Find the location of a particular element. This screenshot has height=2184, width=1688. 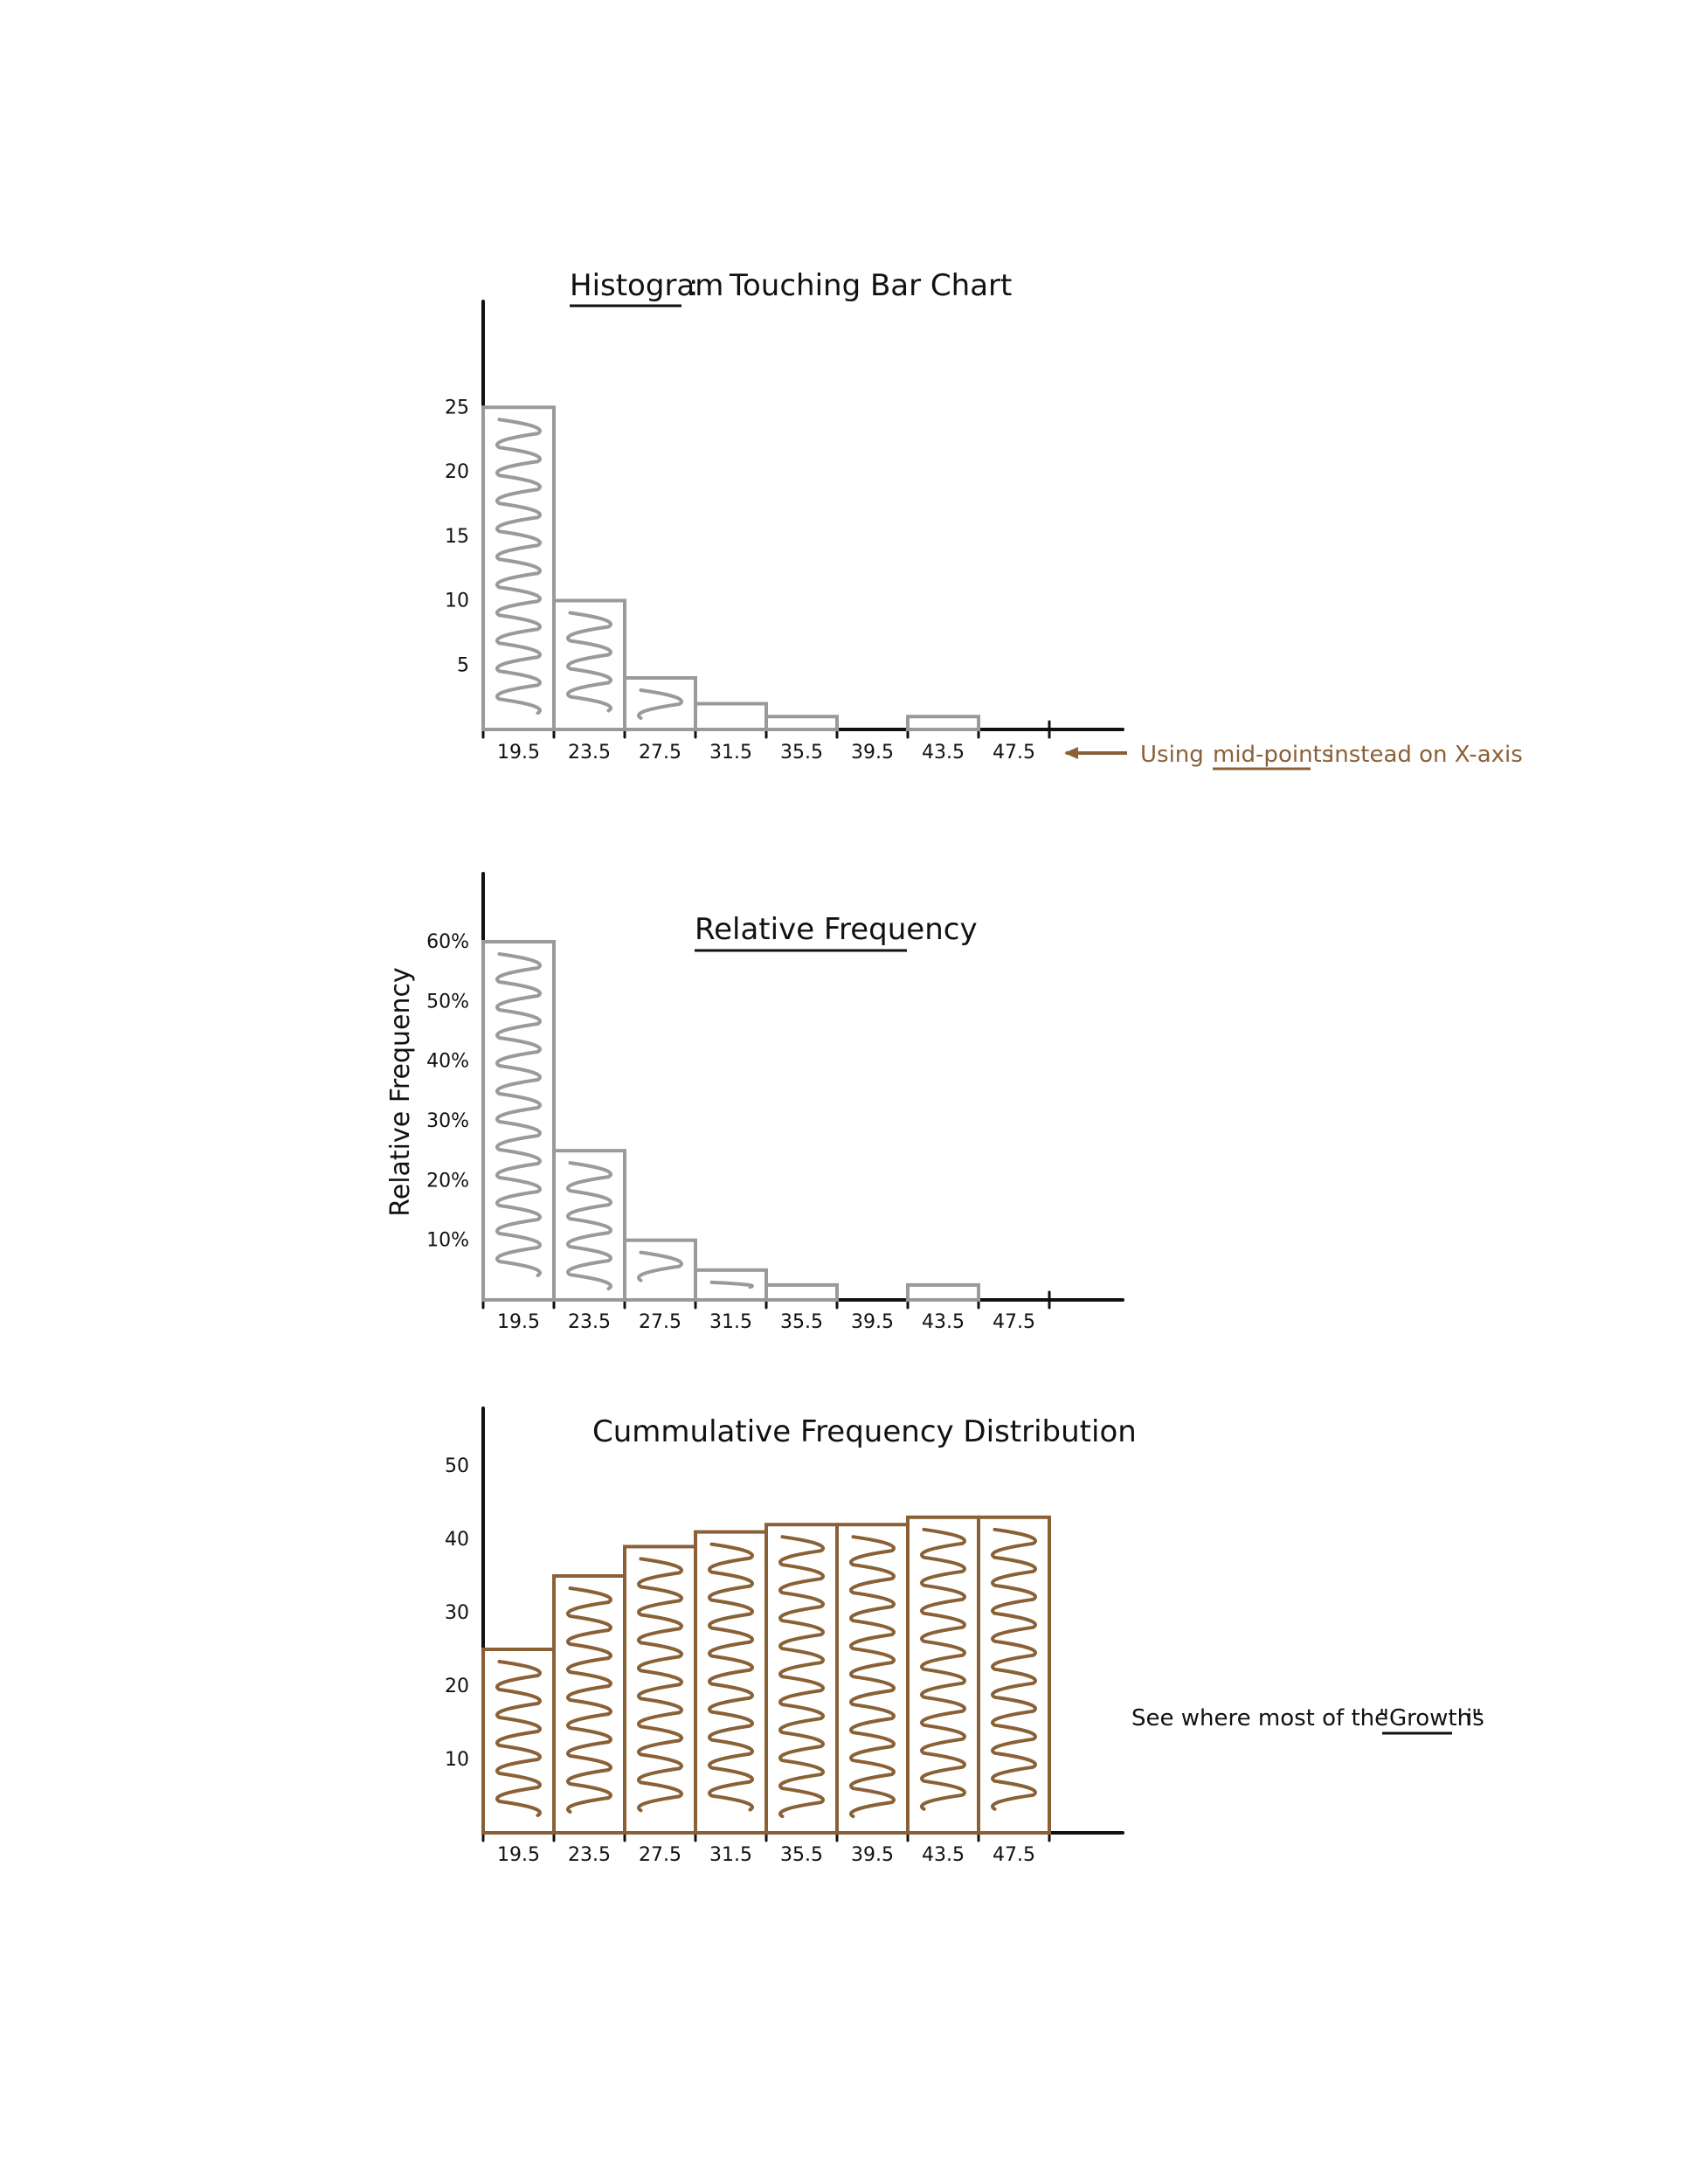

histogram-y-tick-label: 5 is located at coordinates (463, 665).